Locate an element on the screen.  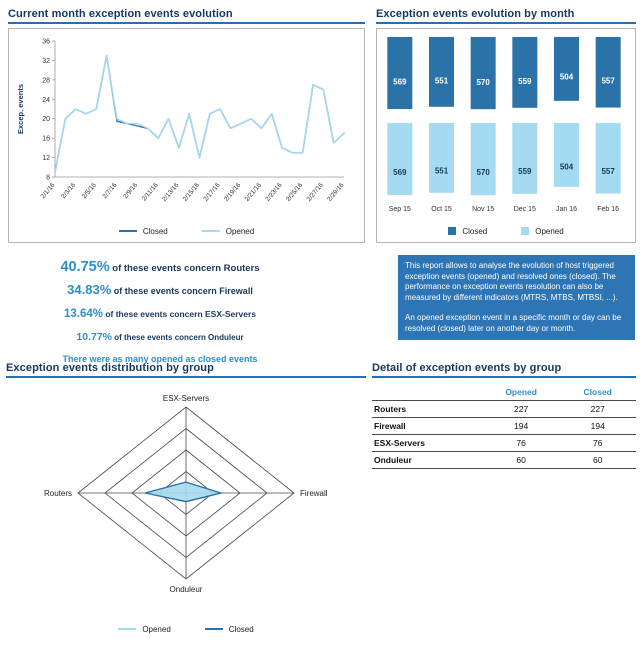
svg-text: 2/15/16 is located at coordinates (192, 191).